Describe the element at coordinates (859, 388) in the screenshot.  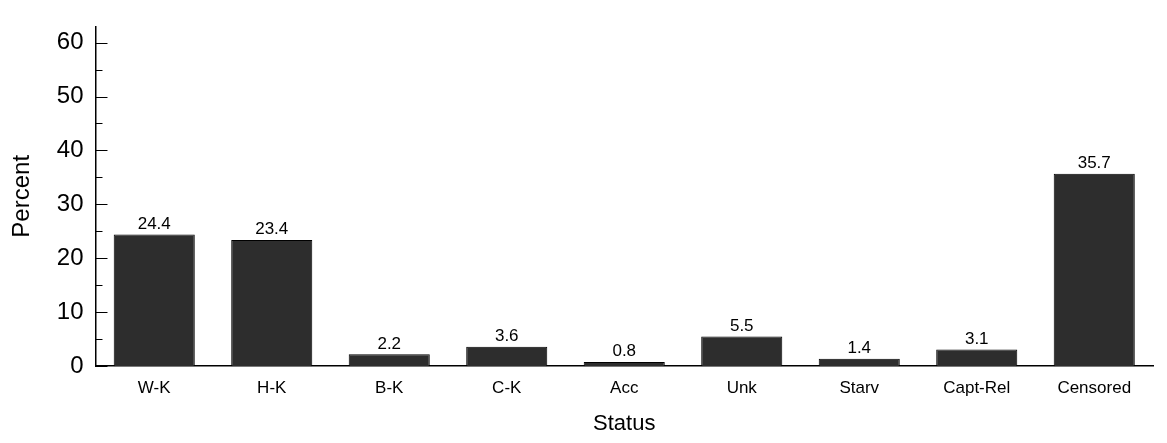
I see `x-tick-label: Starv` at that location.